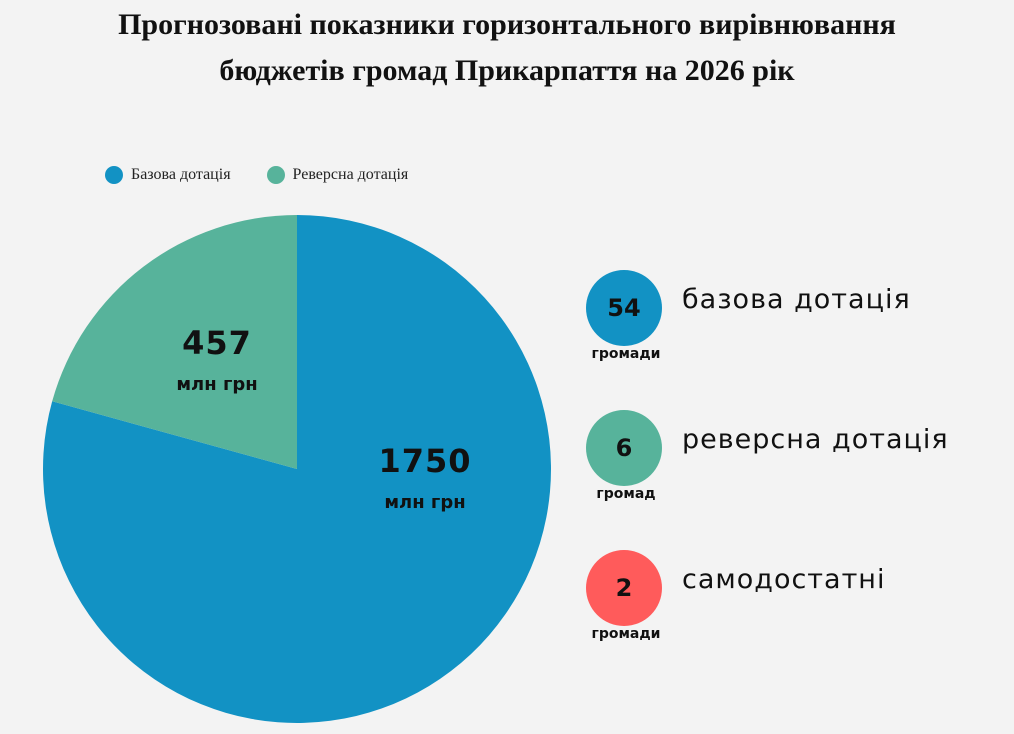 The height and width of the screenshot is (734, 1014). What do you see at coordinates (216, 384) in the screenshot?
I see `slice-unit-label-reverse: млн грн` at bounding box center [216, 384].